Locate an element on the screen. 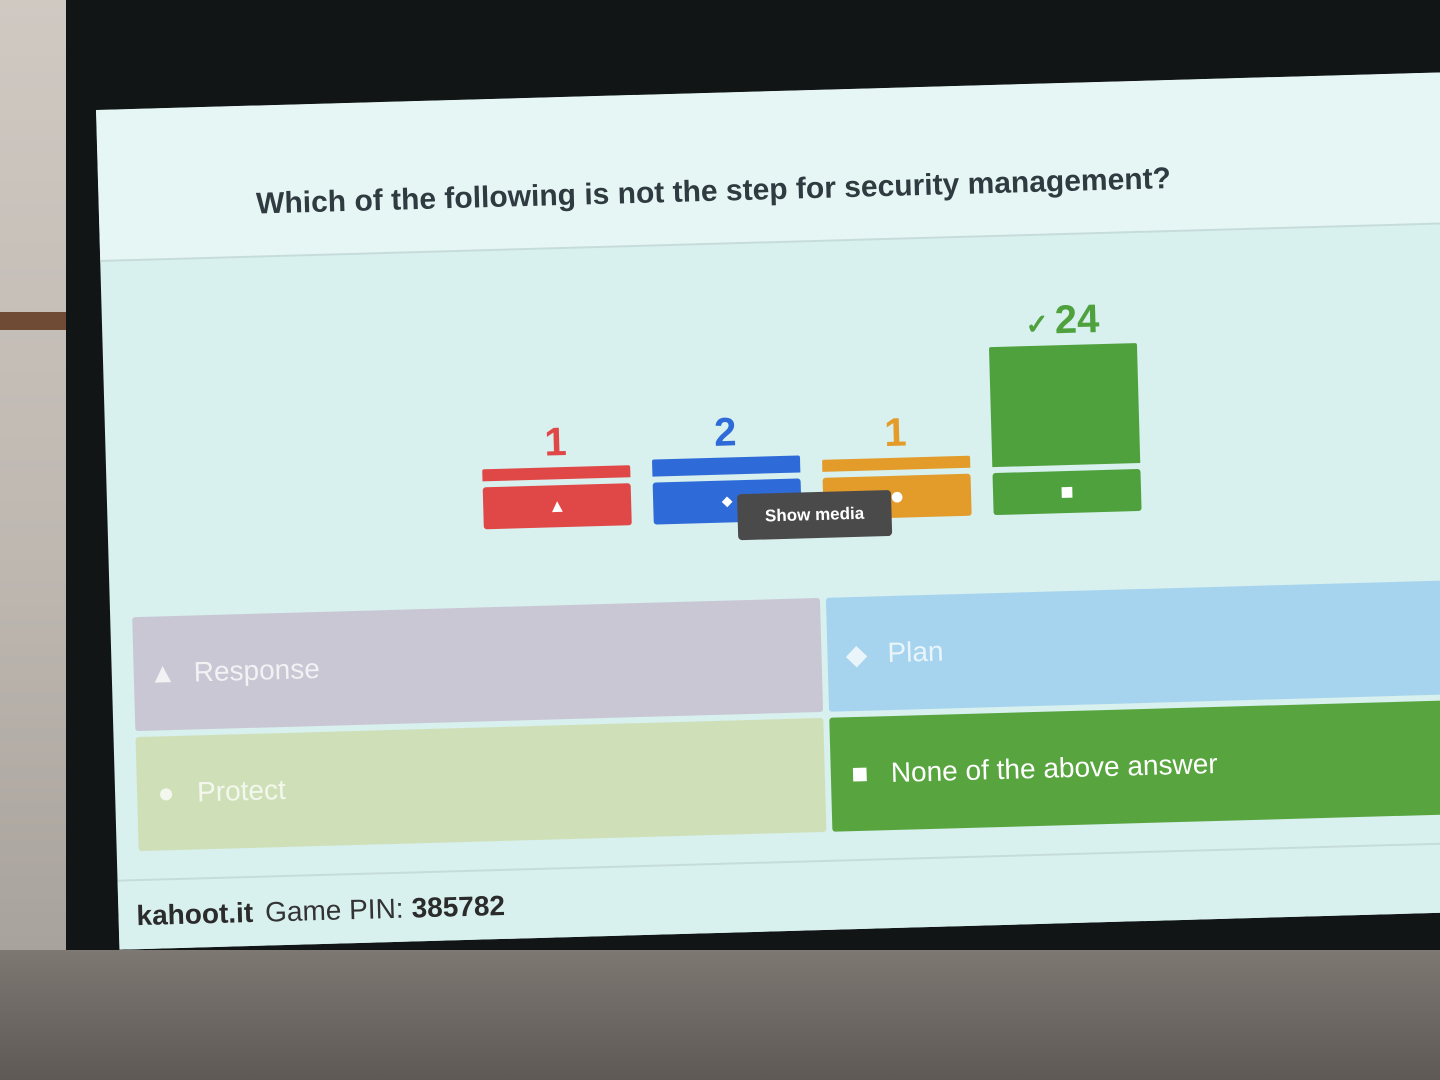 This screenshot has height=1080, width=1440. bar-count-plan: 2 is located at coordinates (725, 433).